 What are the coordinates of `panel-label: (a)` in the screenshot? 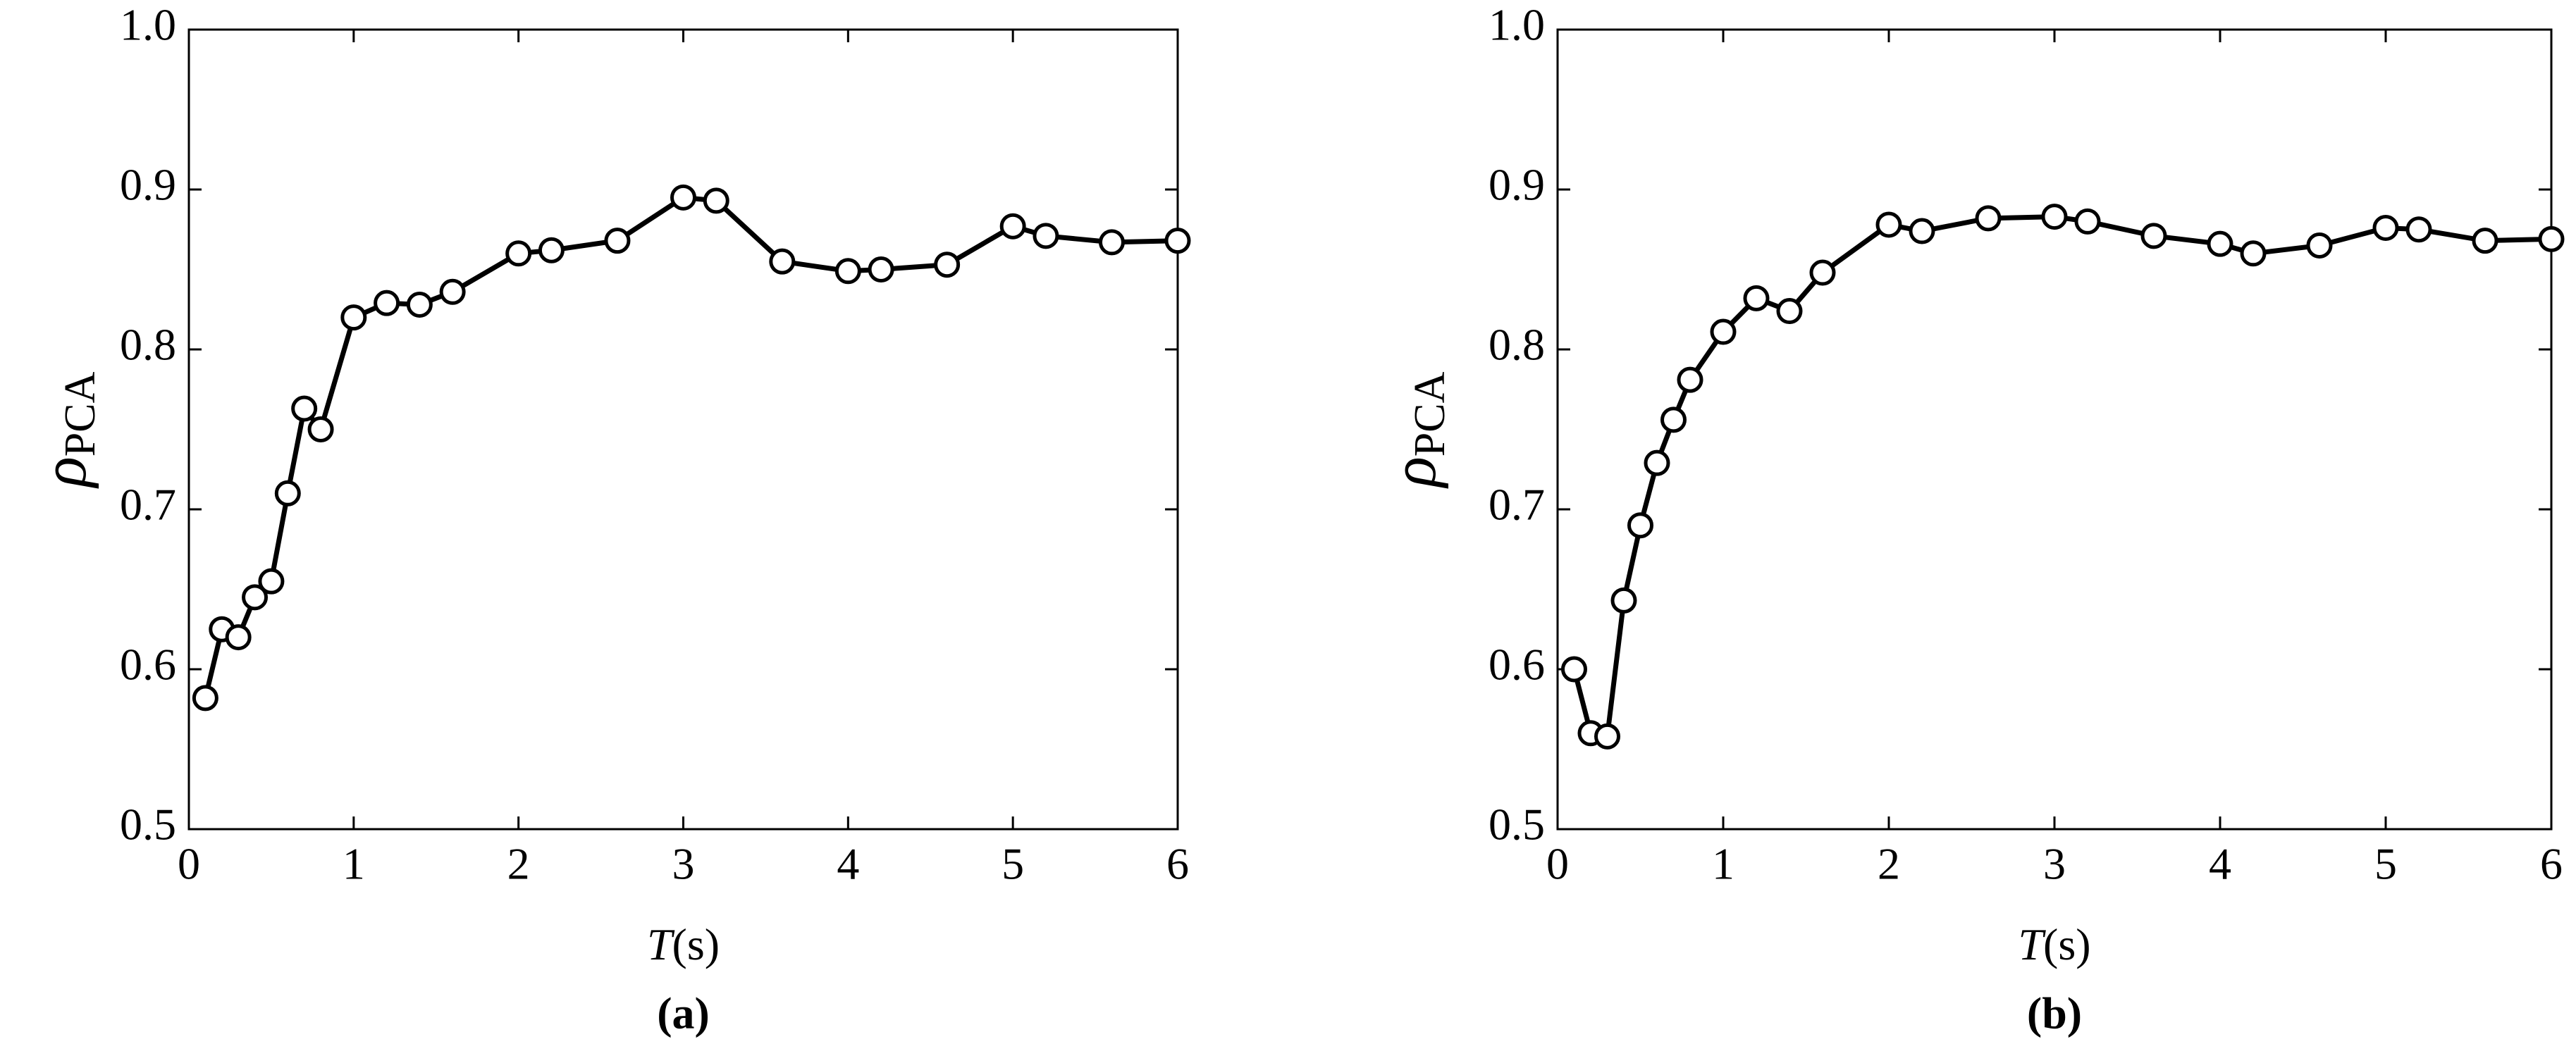 It's located at (683, 1013).